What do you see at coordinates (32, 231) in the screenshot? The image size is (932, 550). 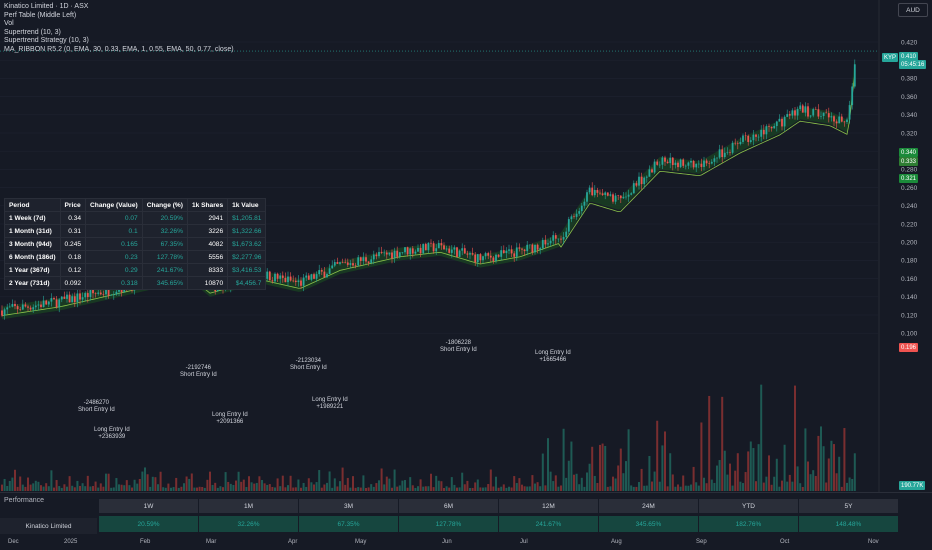 I see `perf-table-cell: 1 Month (31d)` at bounding box center [32, 231].